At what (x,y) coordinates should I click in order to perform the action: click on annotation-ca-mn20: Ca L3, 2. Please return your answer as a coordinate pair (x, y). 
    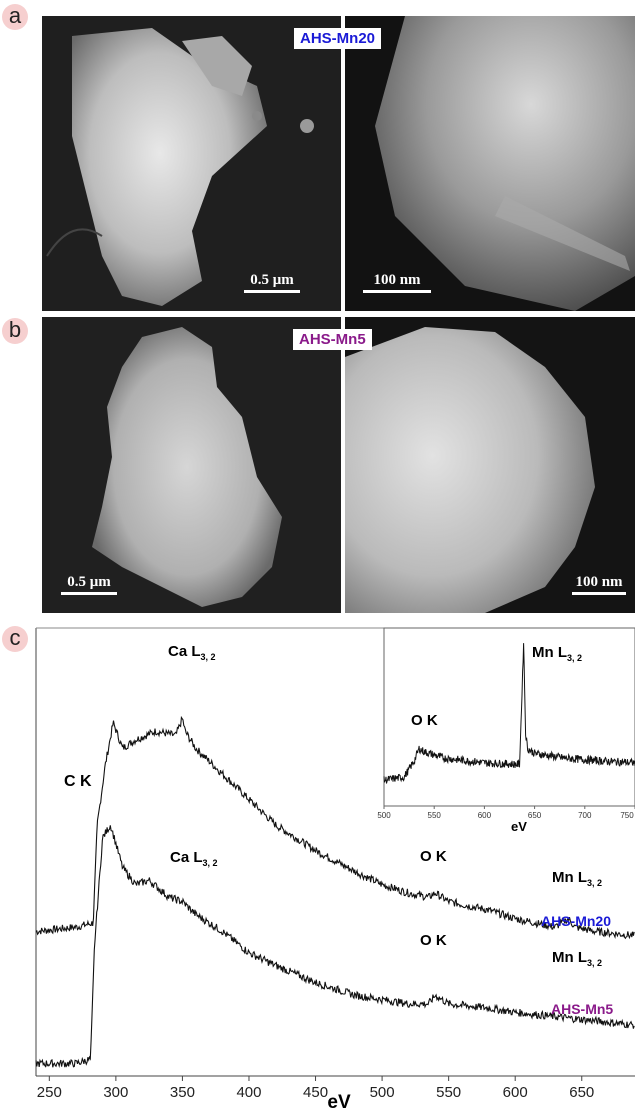
    Looking at the image, I should click on (192, 652).